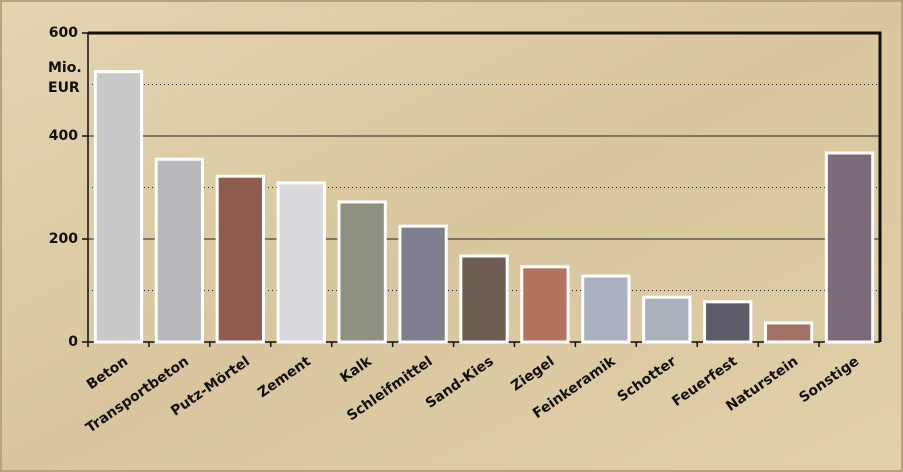 The width and height of the screenshot is (903, 472). I want to click on y-tick-label: 400, so click(63, 136).